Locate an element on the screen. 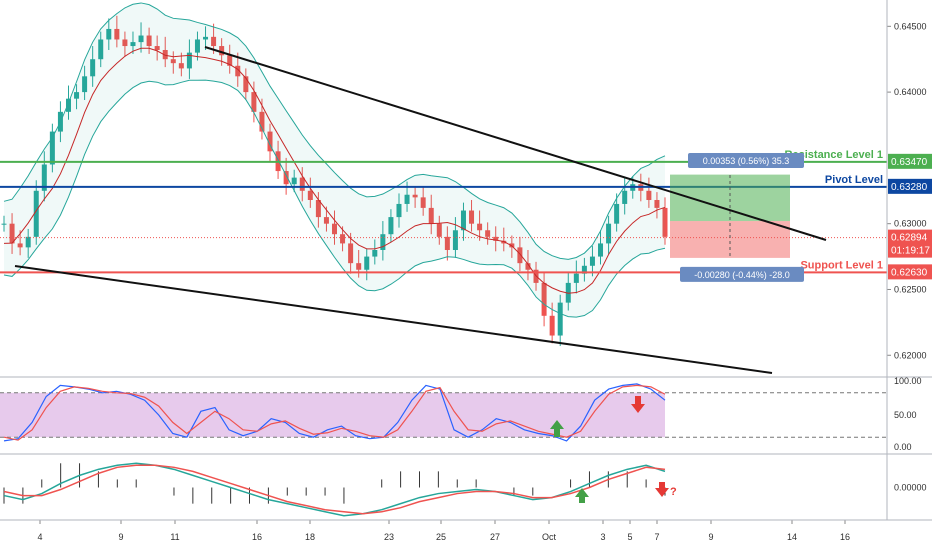 Image resolution: width=932 pixels, height=550 pixels. price-tick-label: 0.64500 is located at coordinates (910, 26).